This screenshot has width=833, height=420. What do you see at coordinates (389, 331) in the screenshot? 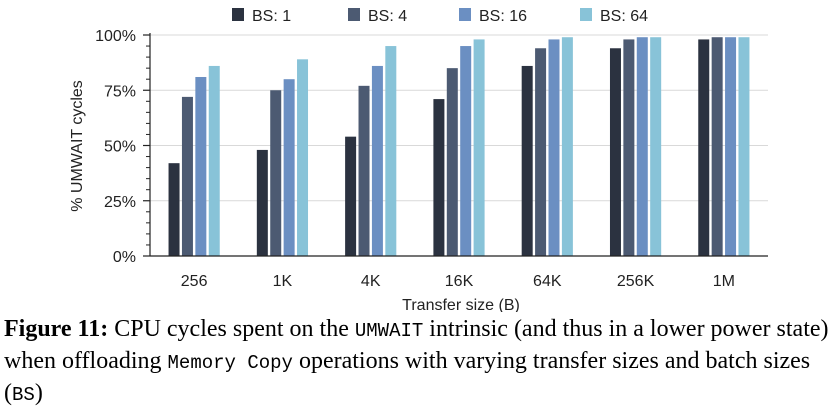
I see `caption-code-umwait: UMWAIT` at bounding box center [389, 331].